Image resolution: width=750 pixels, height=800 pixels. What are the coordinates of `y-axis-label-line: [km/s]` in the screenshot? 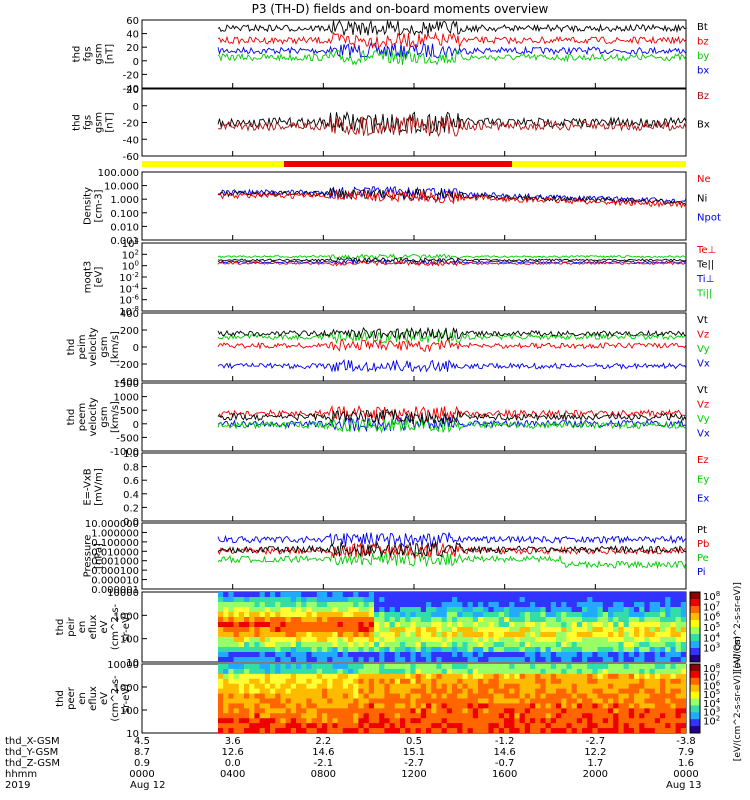 It's located at (115, 417).